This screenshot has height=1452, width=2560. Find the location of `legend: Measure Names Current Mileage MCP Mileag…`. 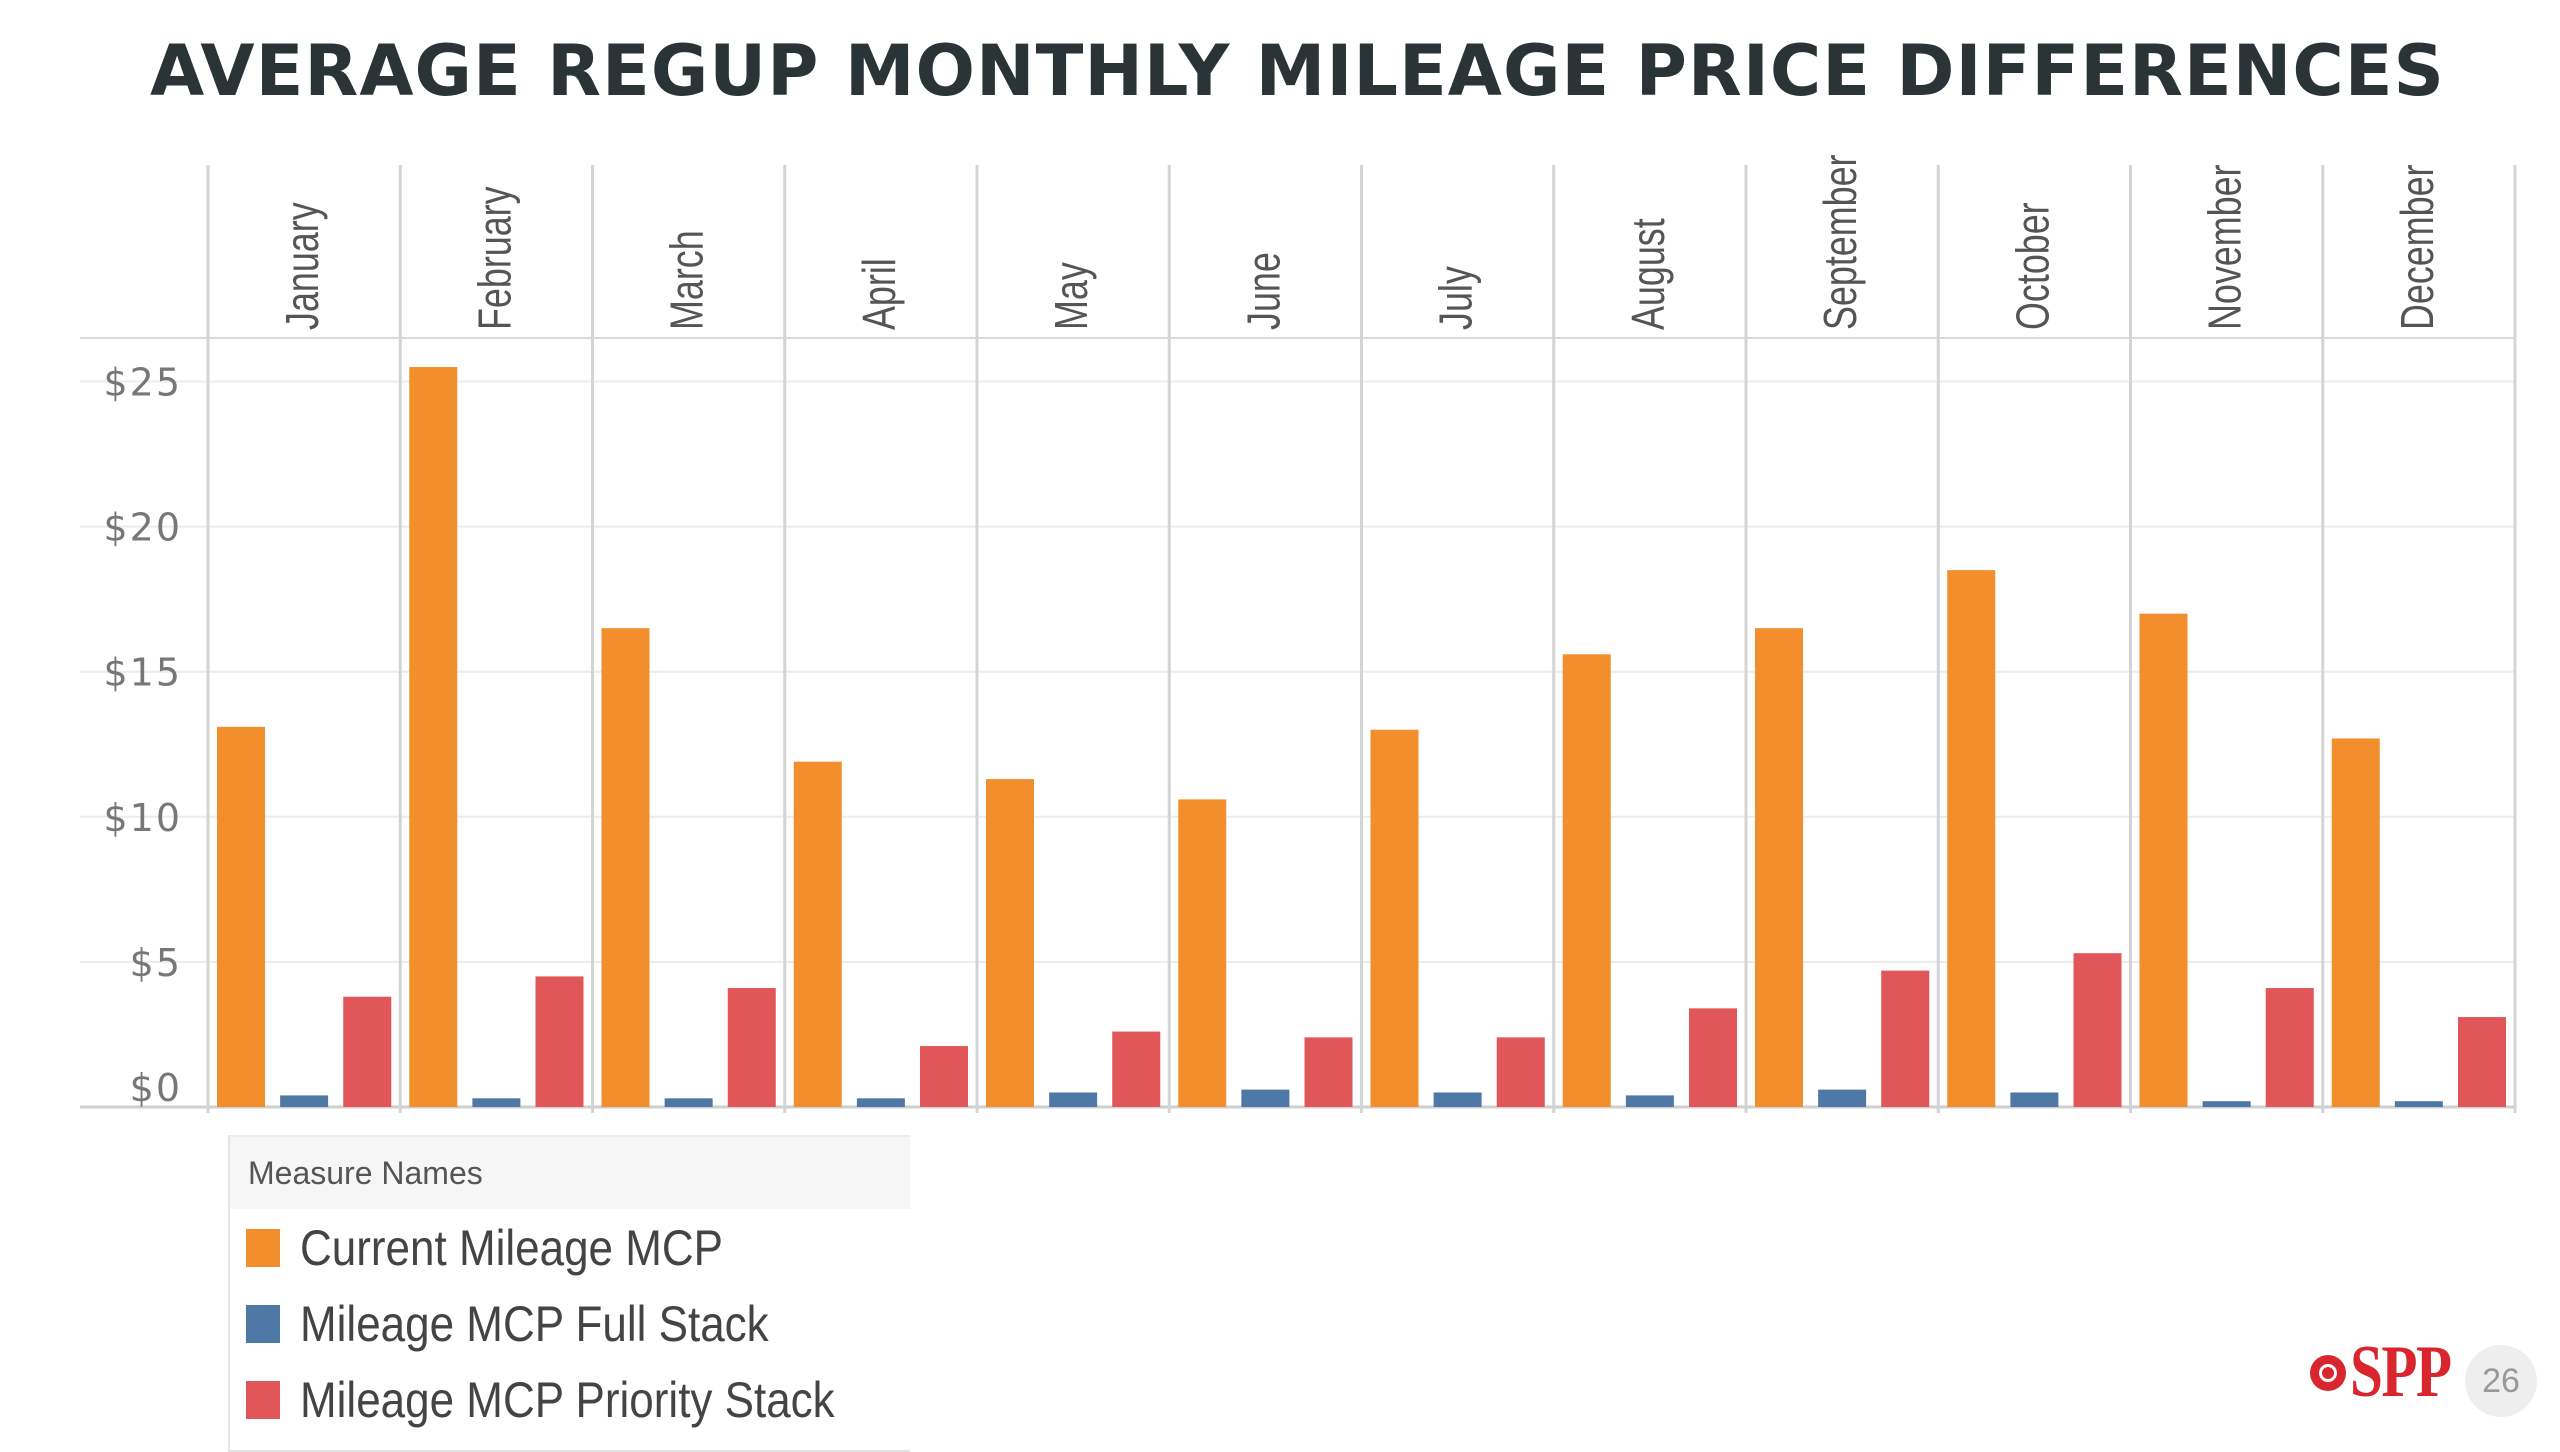

legend: Measure Names Current Mileage MCP Mileag… is located at coordinates (569, 1293).